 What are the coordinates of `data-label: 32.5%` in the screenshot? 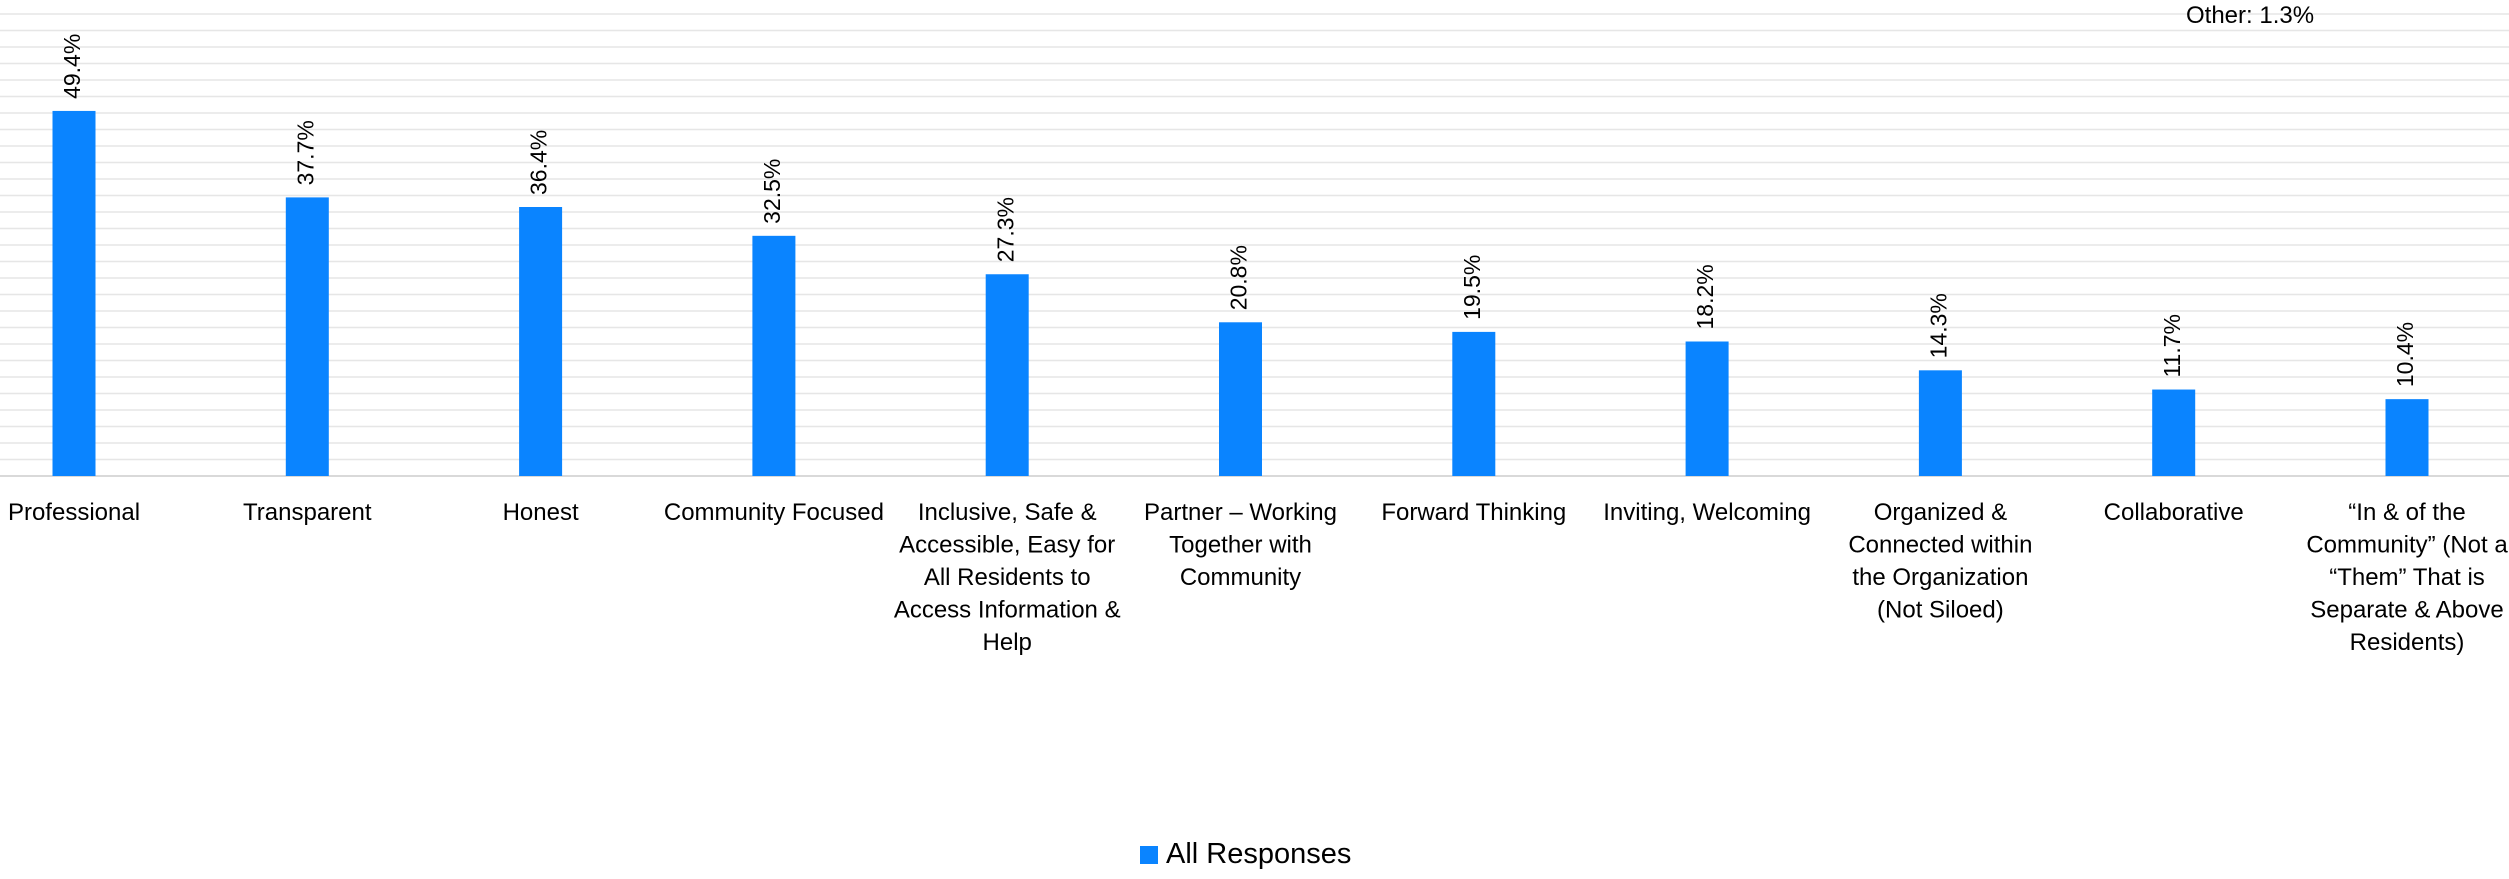 It's located at (772, 191).